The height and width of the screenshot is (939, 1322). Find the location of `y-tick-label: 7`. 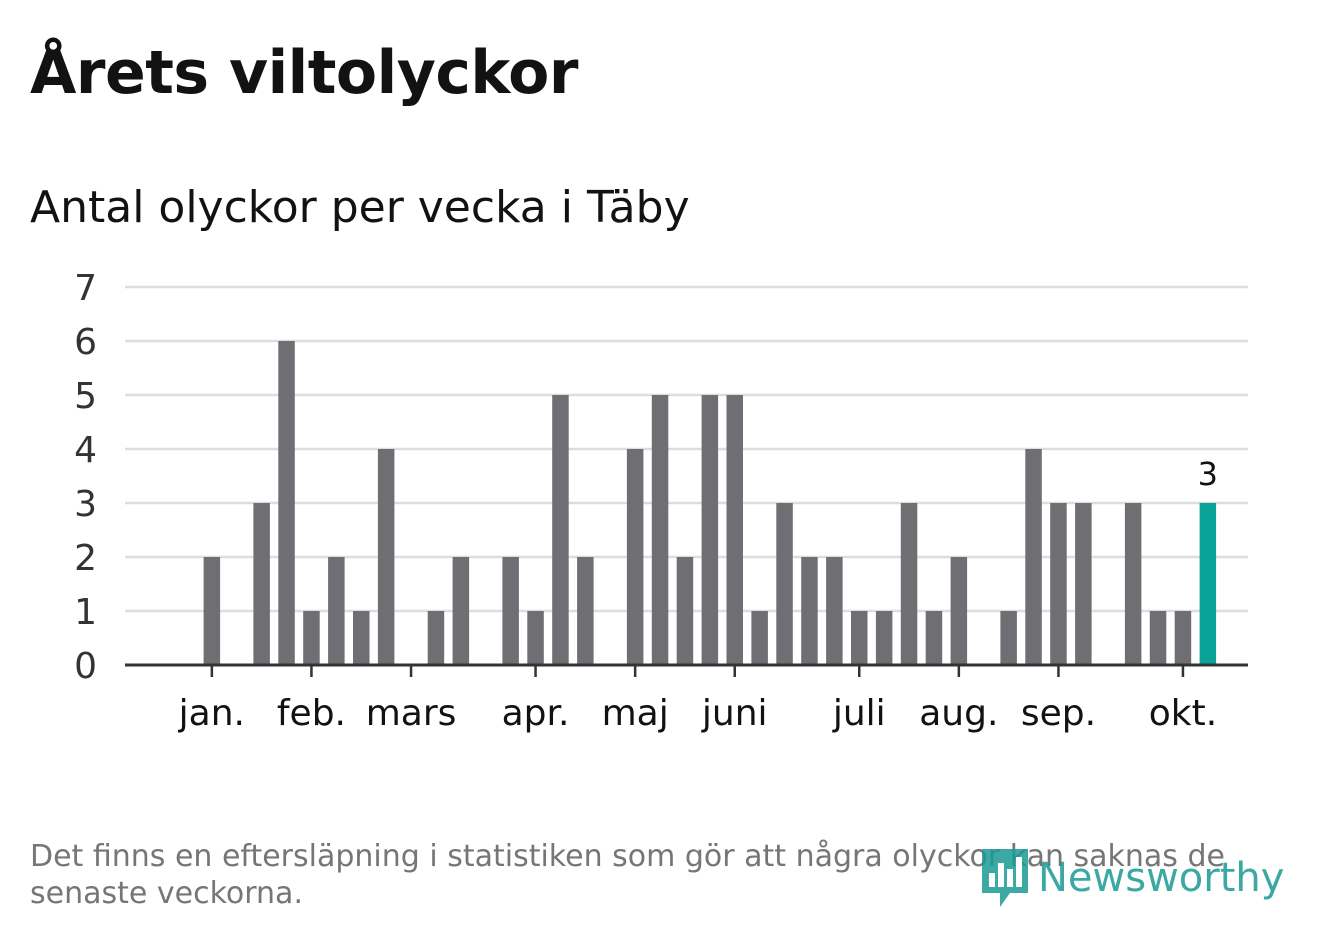

y-tick-label: 7 is located at coordinates (85, 288).